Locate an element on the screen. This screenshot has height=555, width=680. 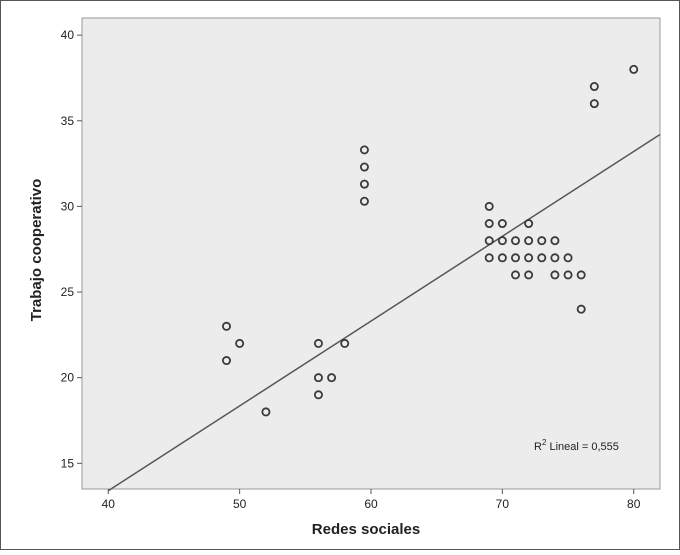
y-axis-title: Trabajo cooperativo is located at coordinates (36, 250).